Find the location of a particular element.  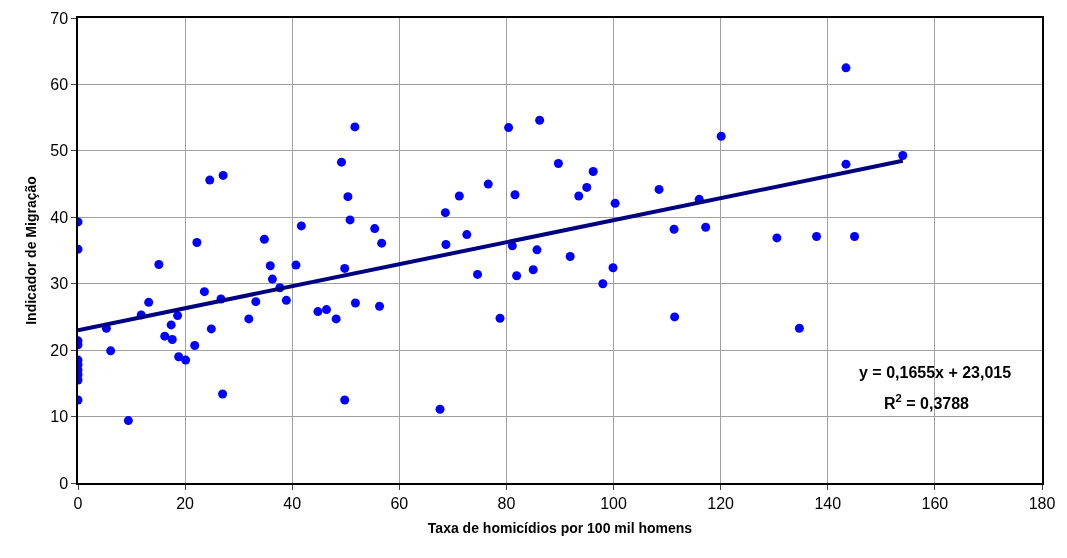

y-tick-label: 10 is located at coordinates (59, 417).